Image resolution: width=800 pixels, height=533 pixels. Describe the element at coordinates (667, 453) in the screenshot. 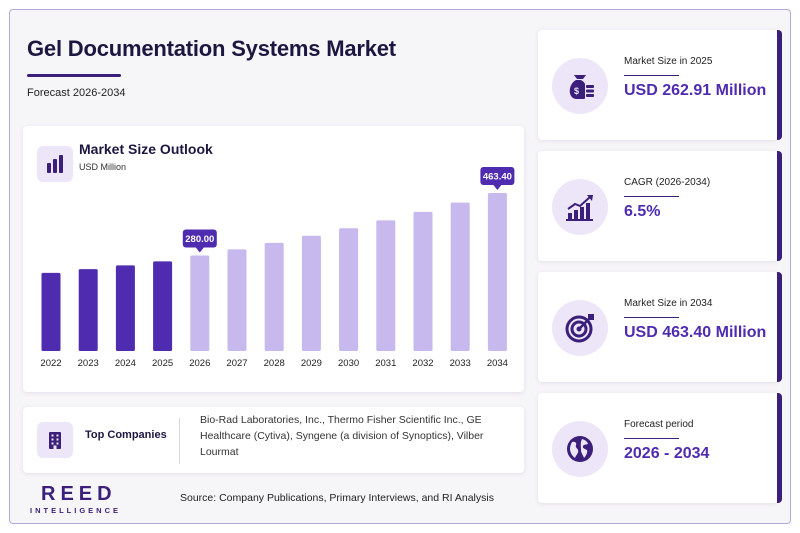

I see `stat-value: 2026 - 2034` at that location.